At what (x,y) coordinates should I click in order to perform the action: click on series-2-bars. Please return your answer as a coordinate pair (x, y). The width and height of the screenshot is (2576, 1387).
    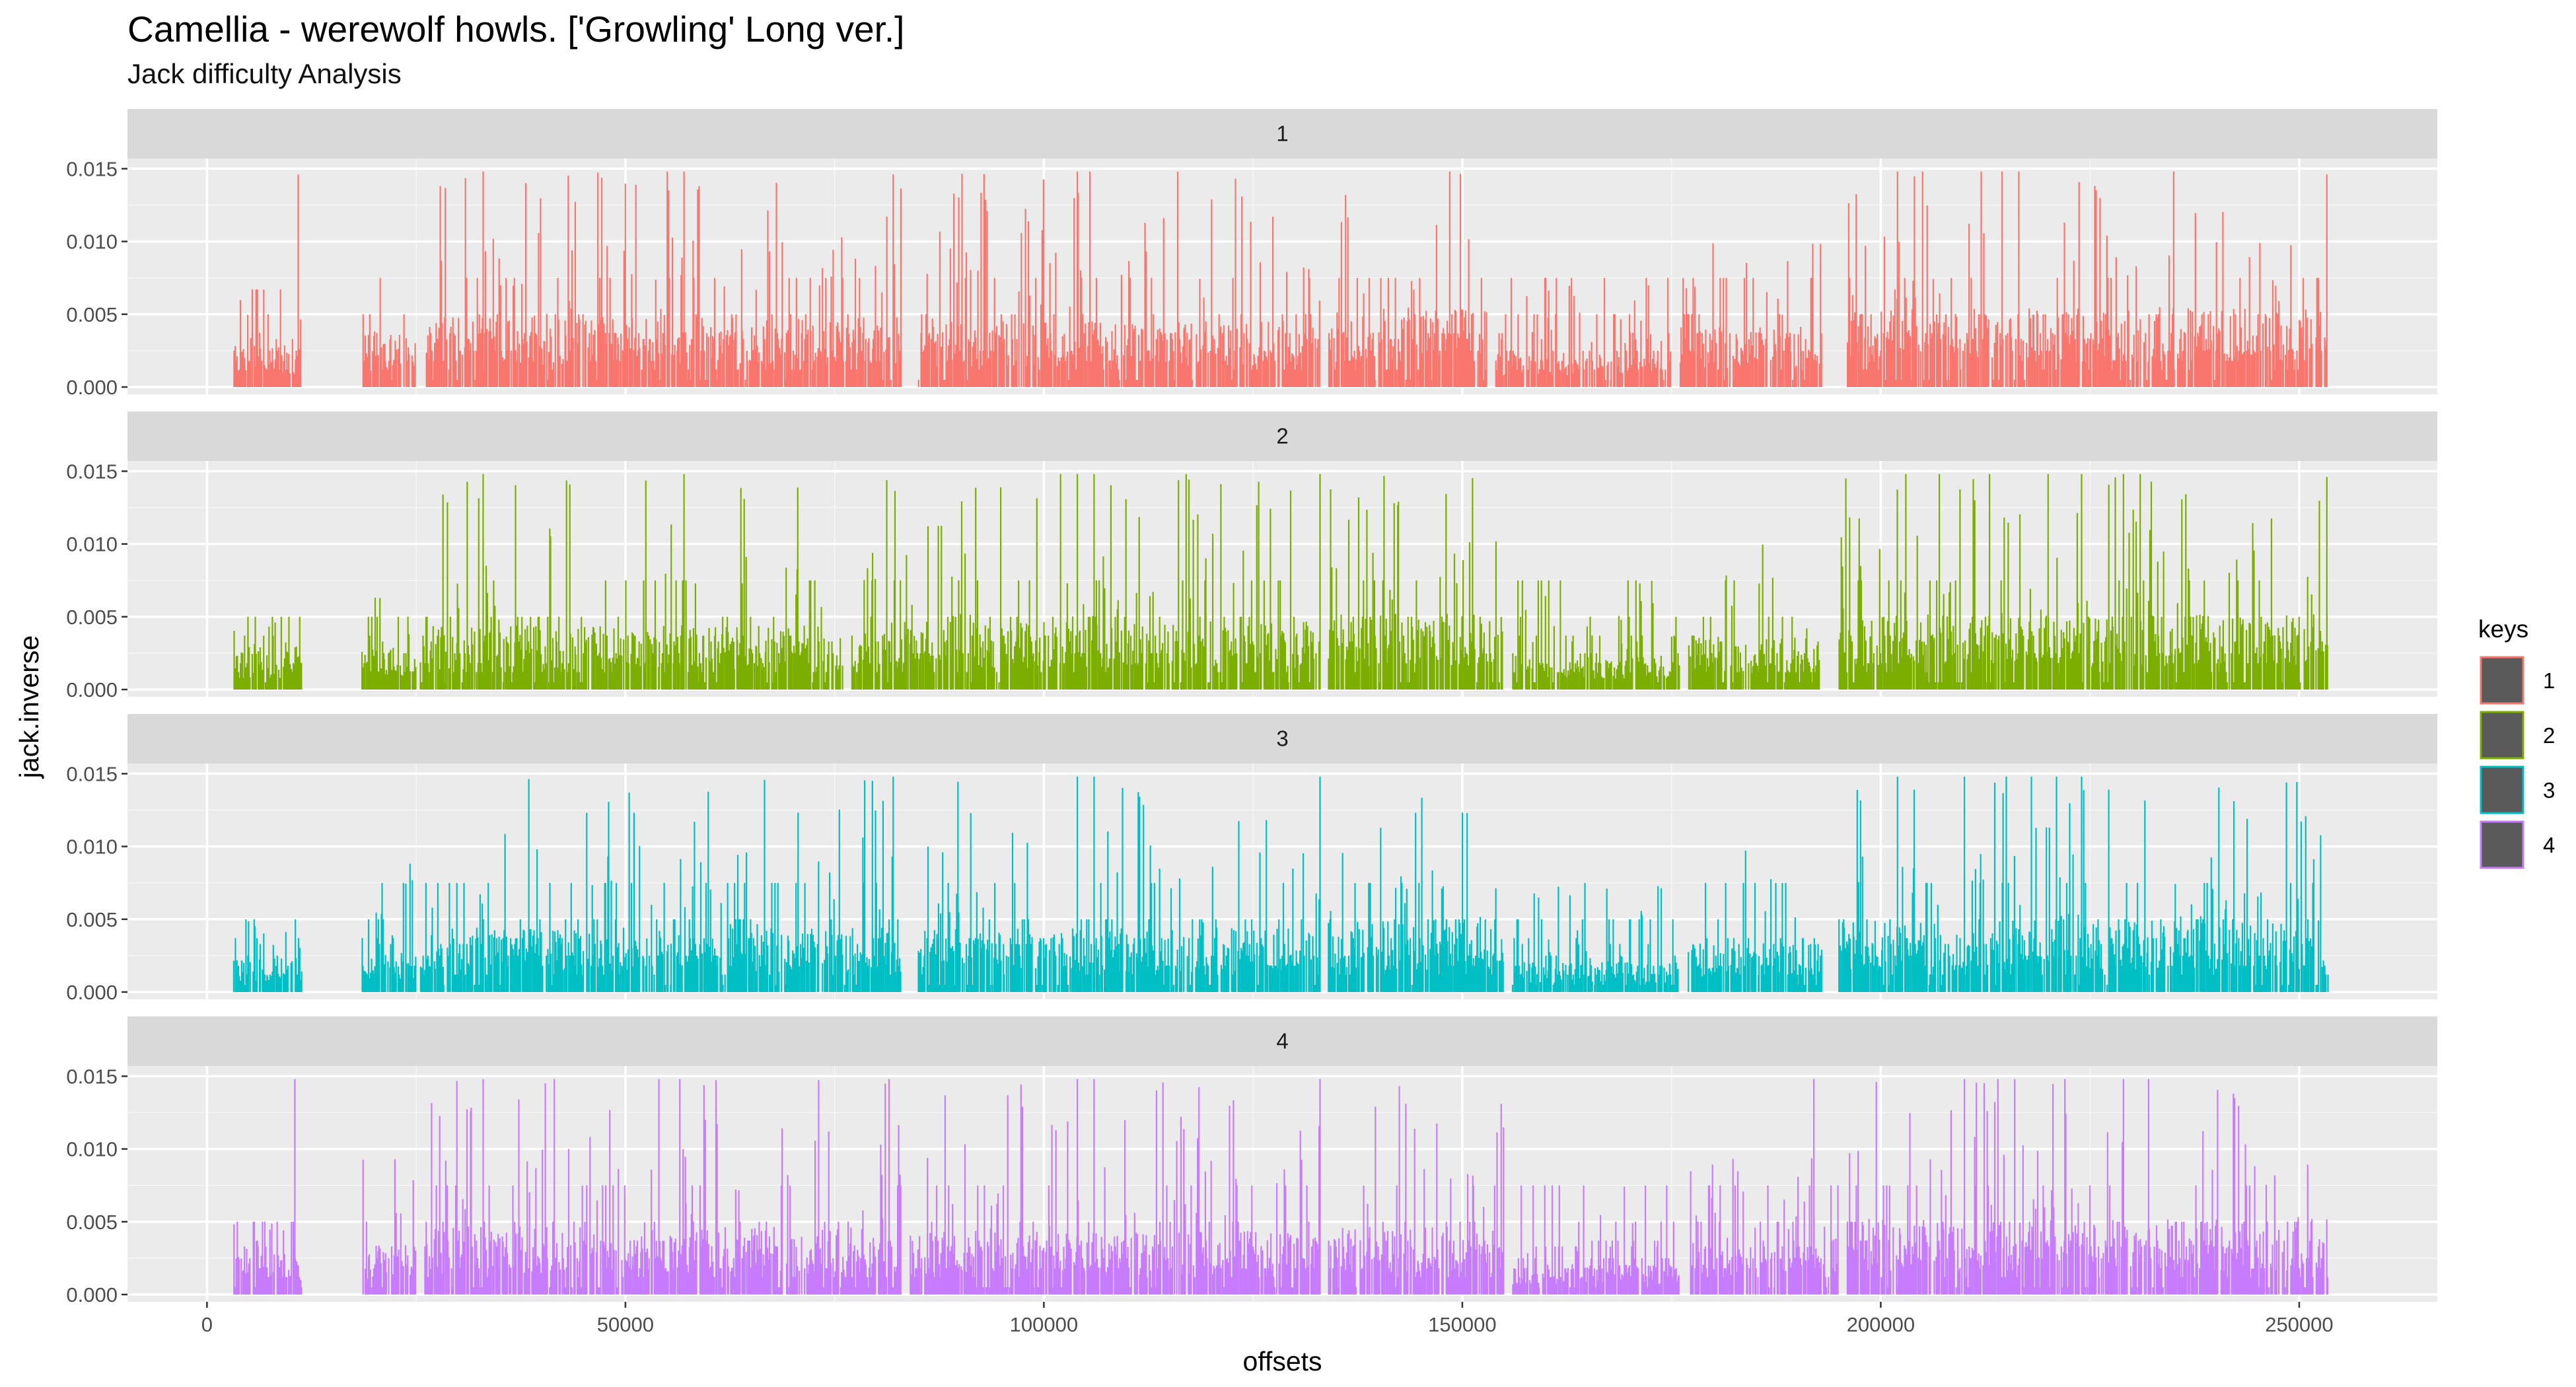
    Looking at the image, I should click on (1280, 582).